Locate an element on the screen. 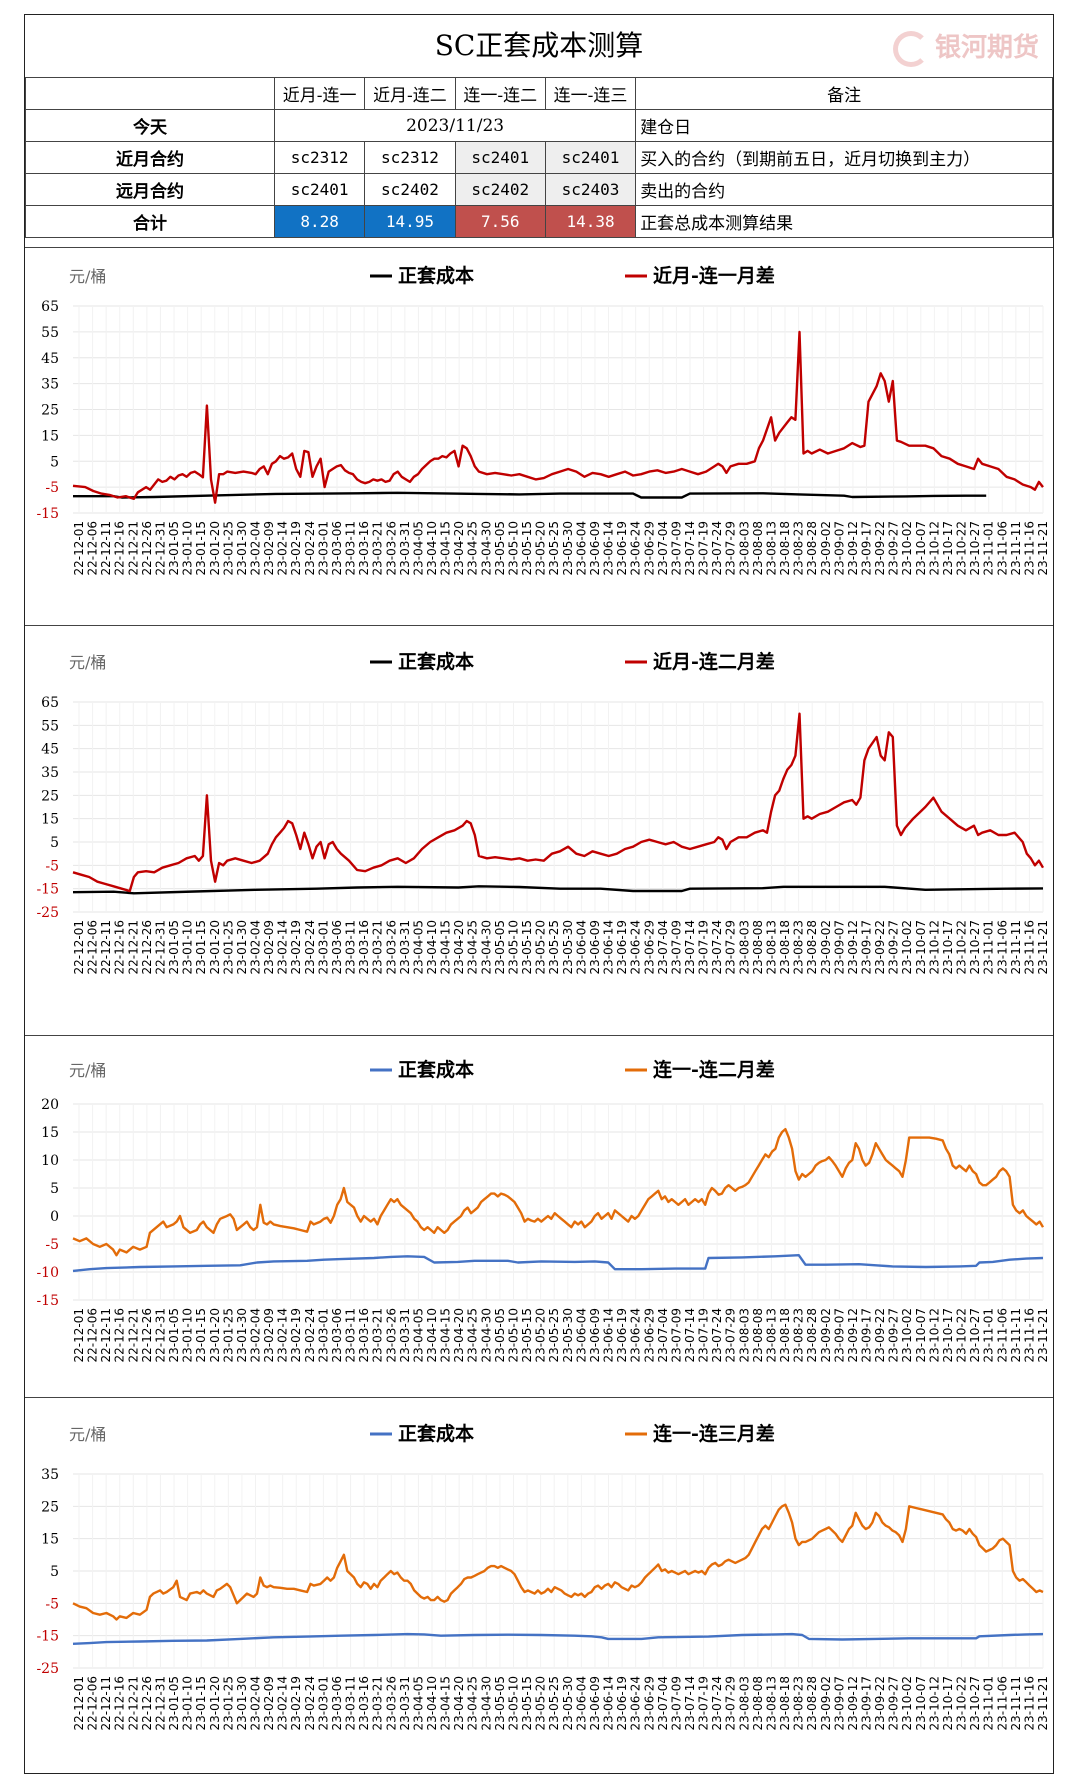 Image resolution: width=1080 pixels, height=1788 pixels. galaxy-futures-logo: 银河期货 is located at coordinates (965, 47).